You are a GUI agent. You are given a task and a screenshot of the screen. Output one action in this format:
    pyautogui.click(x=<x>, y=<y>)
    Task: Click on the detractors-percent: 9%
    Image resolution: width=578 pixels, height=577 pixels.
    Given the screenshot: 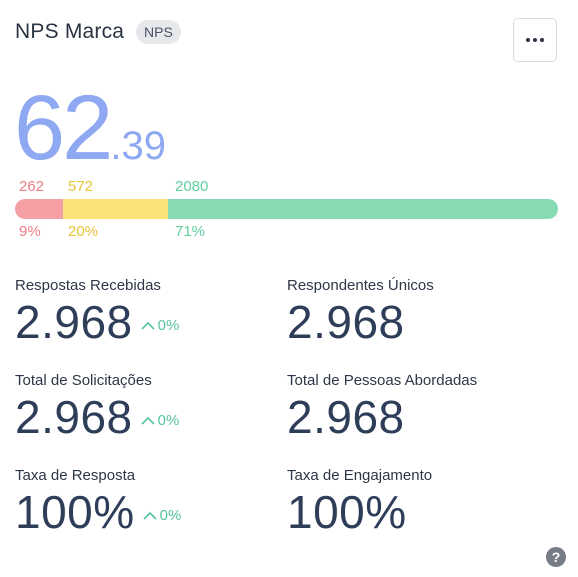 What is the action you would take?
    pyautogui.click(x=30, y=231)
    